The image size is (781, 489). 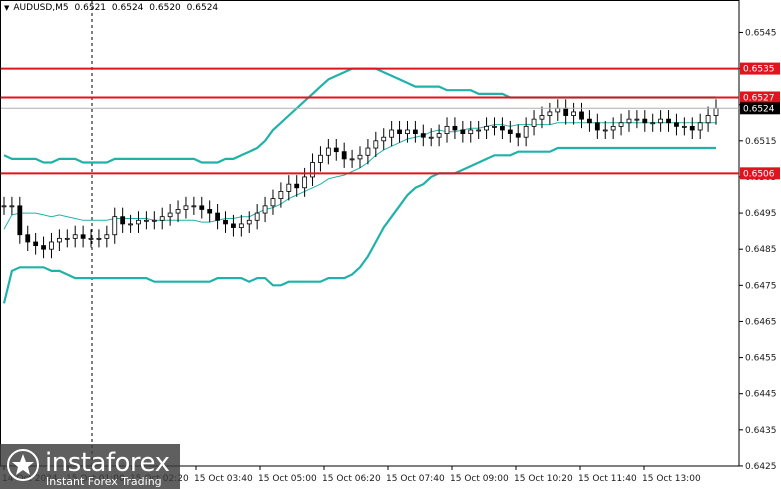 I want to click on low-value: 0.6520, so click(x=165, y=8).